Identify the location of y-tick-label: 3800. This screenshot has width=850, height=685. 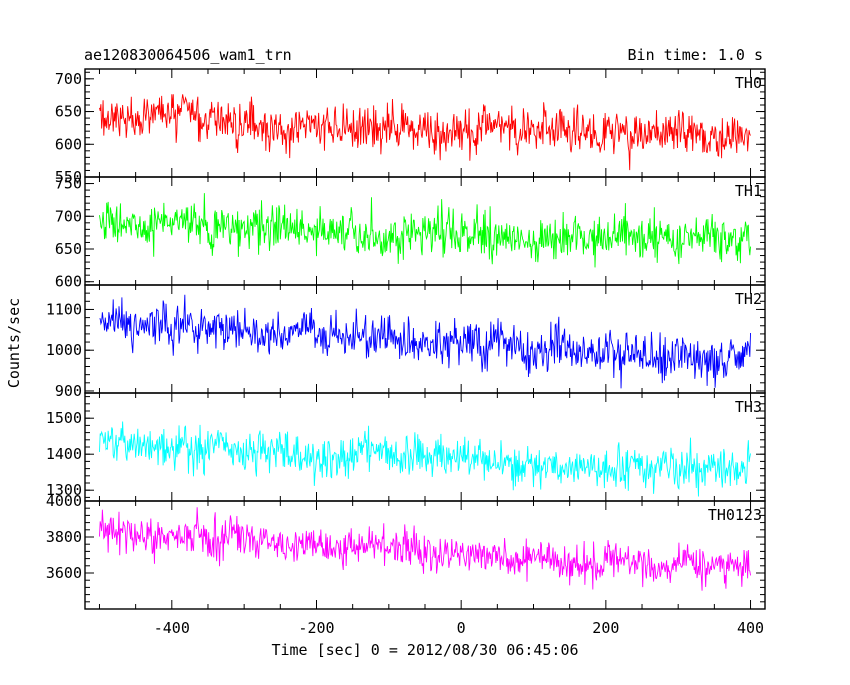
(64, 537).